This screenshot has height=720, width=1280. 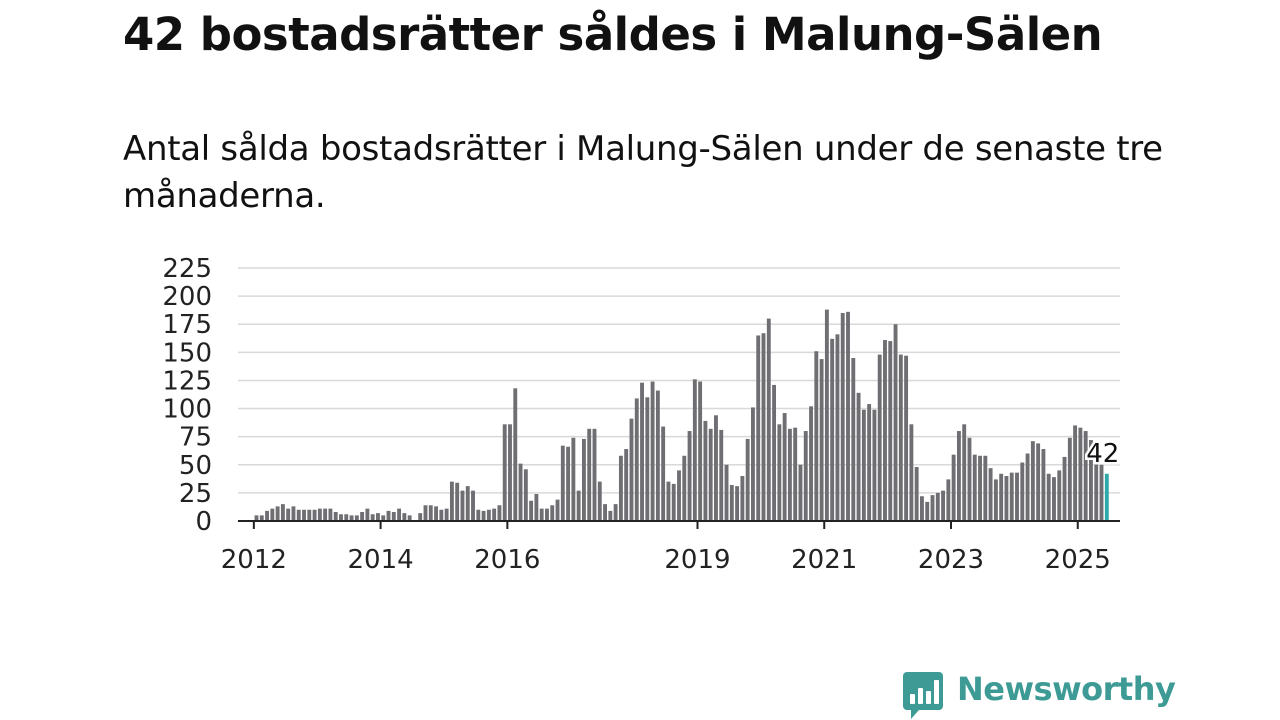 I want to click on chart-title: 42 bostadsrätter såldes i Malung-Sälen, so click(x=613, y=34).